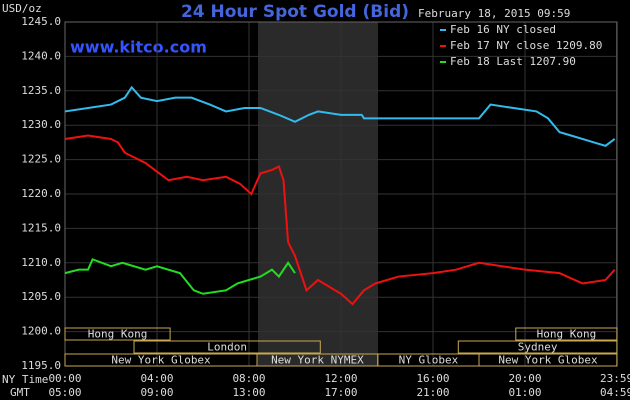  Describe the element at coordinates (615, 392) in the screenshot. I see `x-tick-label-gmt: 04:59` at that location.